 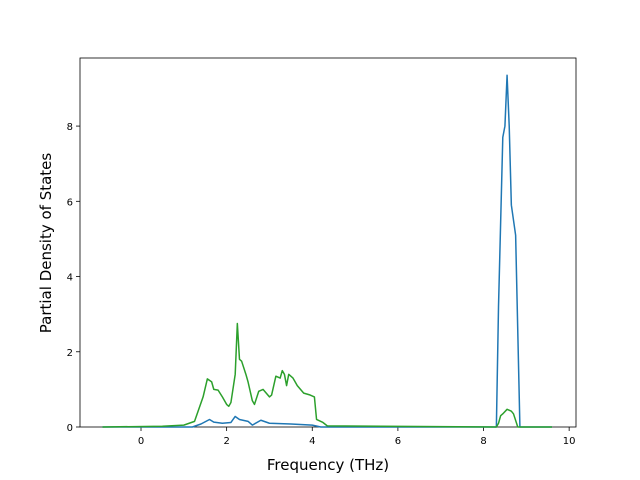 I want to click on y-tick-label: 2, so click(x=70, y=353).